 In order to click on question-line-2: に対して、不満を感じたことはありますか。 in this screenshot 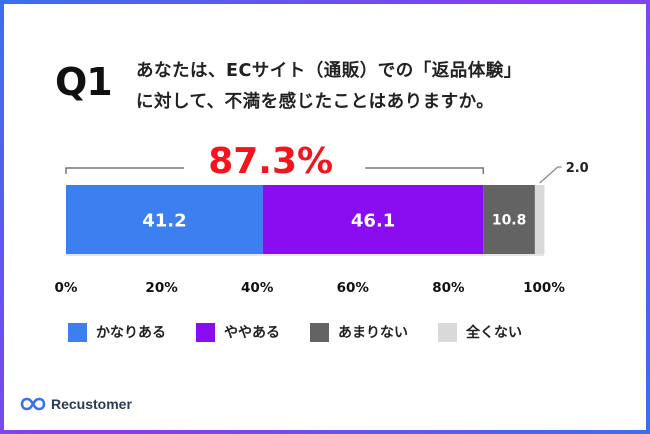, I will do `click(315, 102)`.